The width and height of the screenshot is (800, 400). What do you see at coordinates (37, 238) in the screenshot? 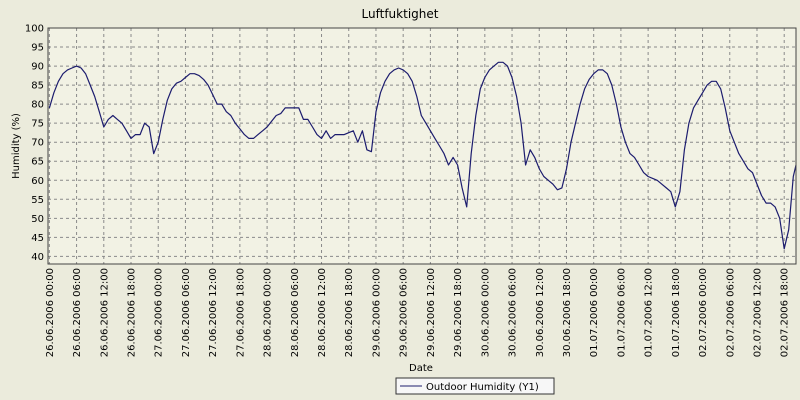
I see `y-tick-label: 45` at bounding box center [37, 238].